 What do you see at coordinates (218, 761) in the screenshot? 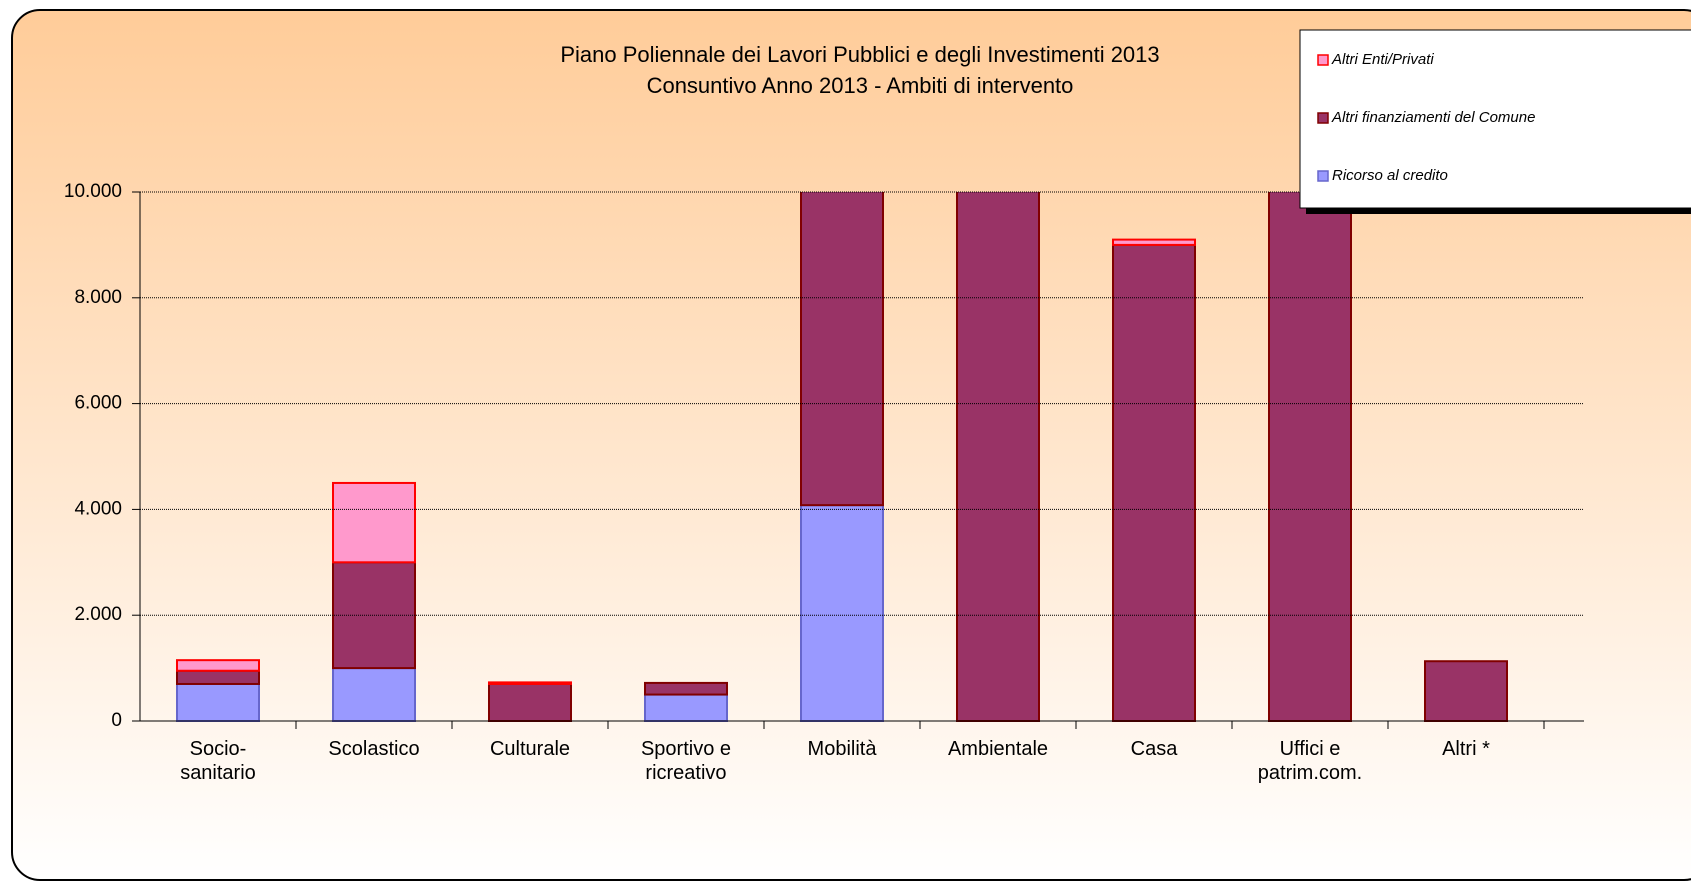
I see `x-tick-label: Socio- sanitario` at bounding box center [218, 761].